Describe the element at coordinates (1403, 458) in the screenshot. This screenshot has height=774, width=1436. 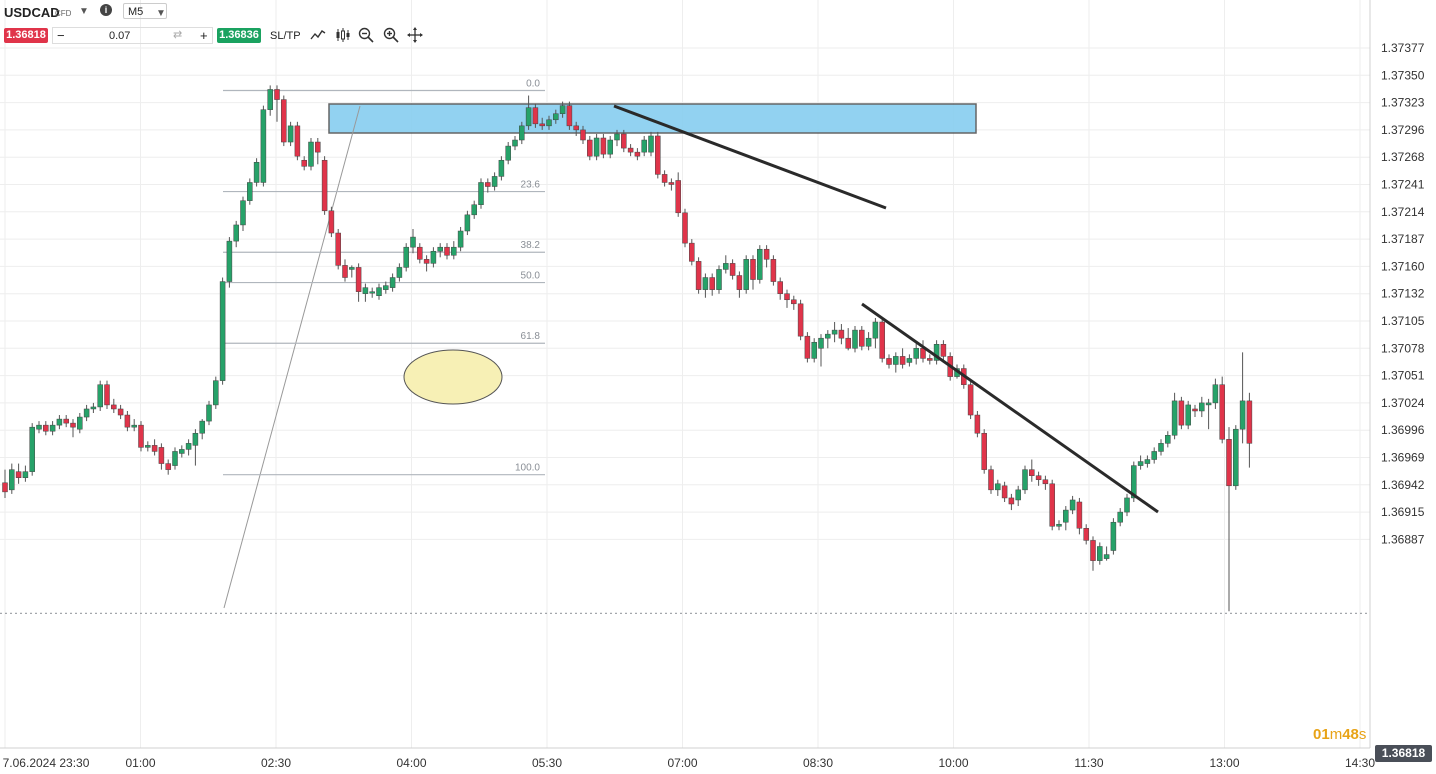
I see `price-tick-label: 1.36969` at that location.